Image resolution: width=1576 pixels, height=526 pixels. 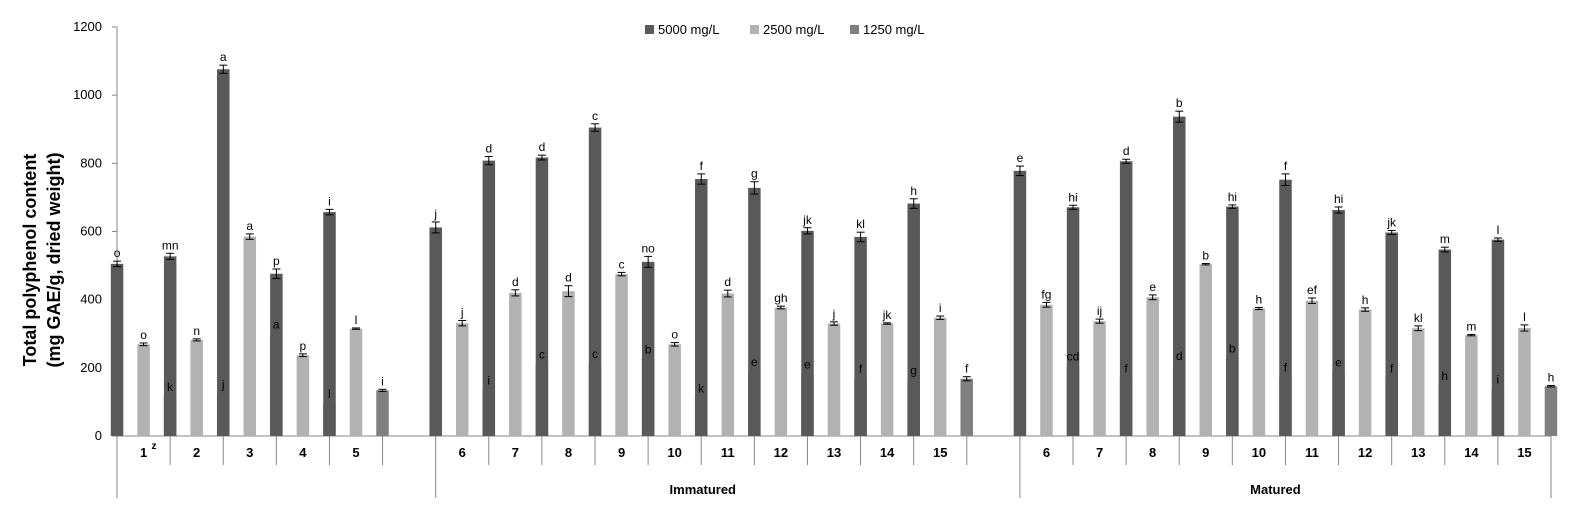 What do you see at coordinates (303, 452) in the screenshot?
I see `category-label: 4` at bounding box center [303, 452].